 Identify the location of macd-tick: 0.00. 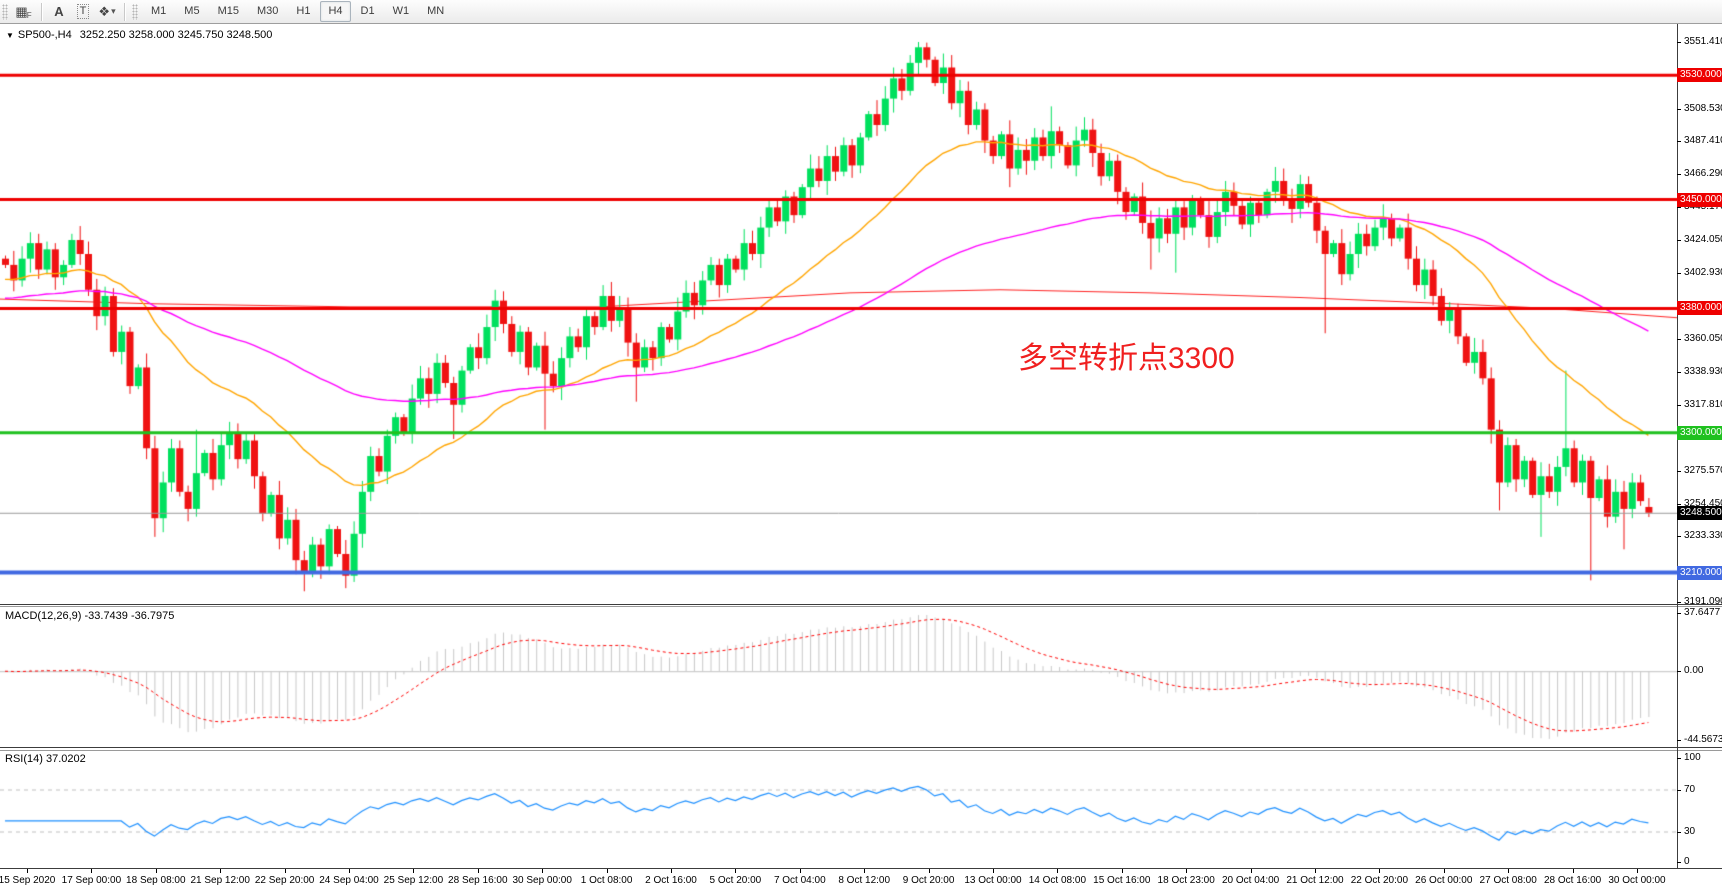
(1690, 671).